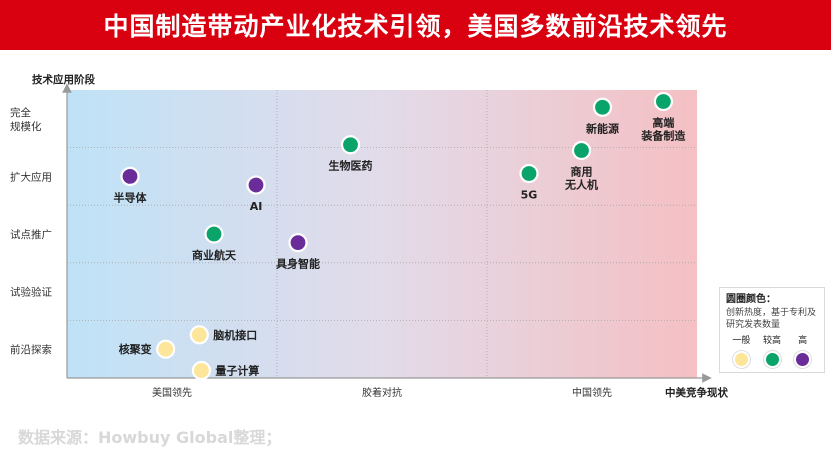 The width and height of the screenshot is (831, 466). Describe the element at coordinates (772, 341) in the screenshot. I see `legend-item-label: 较高` at that location.